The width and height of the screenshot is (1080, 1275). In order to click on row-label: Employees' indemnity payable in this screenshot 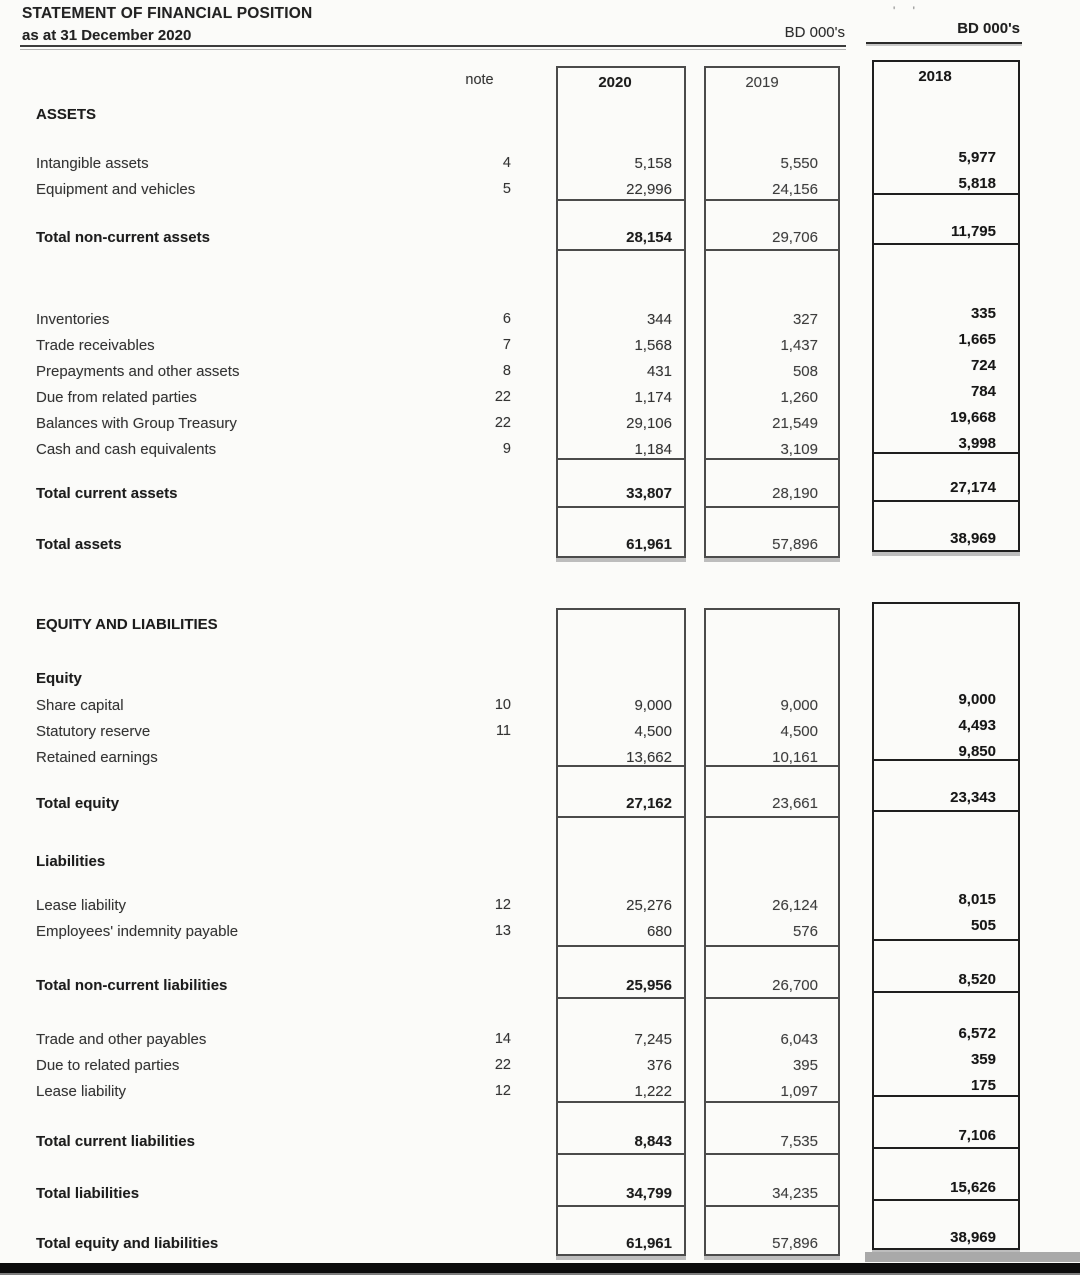, I will do `click(137, 931)`.